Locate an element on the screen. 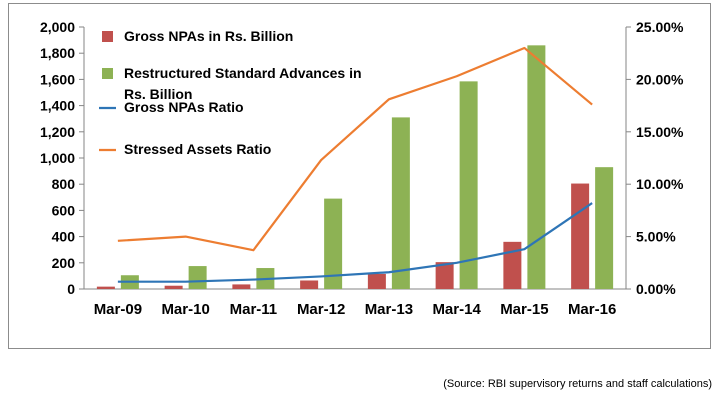  x-tick-label: Mar-12 is located at coordinates (321, 309).